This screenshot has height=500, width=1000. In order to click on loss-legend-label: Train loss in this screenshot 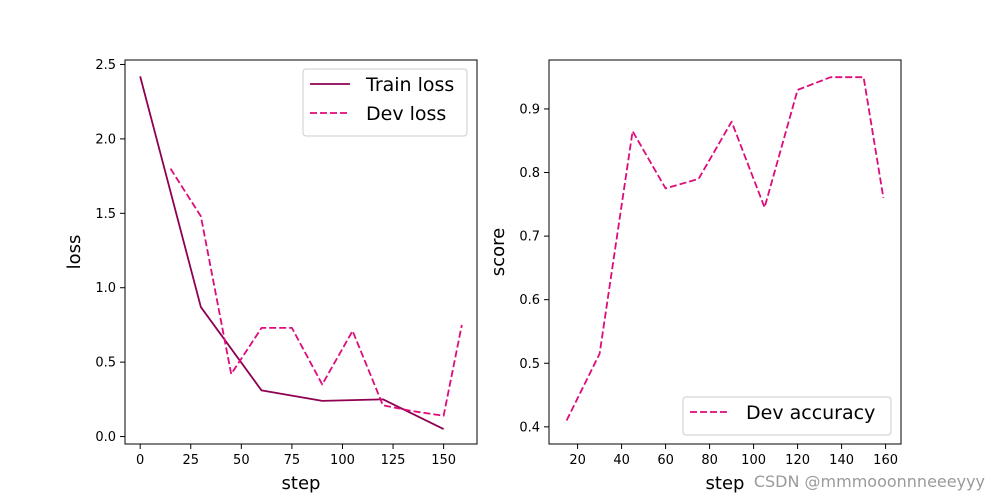, I will do `click(409, 85)`.